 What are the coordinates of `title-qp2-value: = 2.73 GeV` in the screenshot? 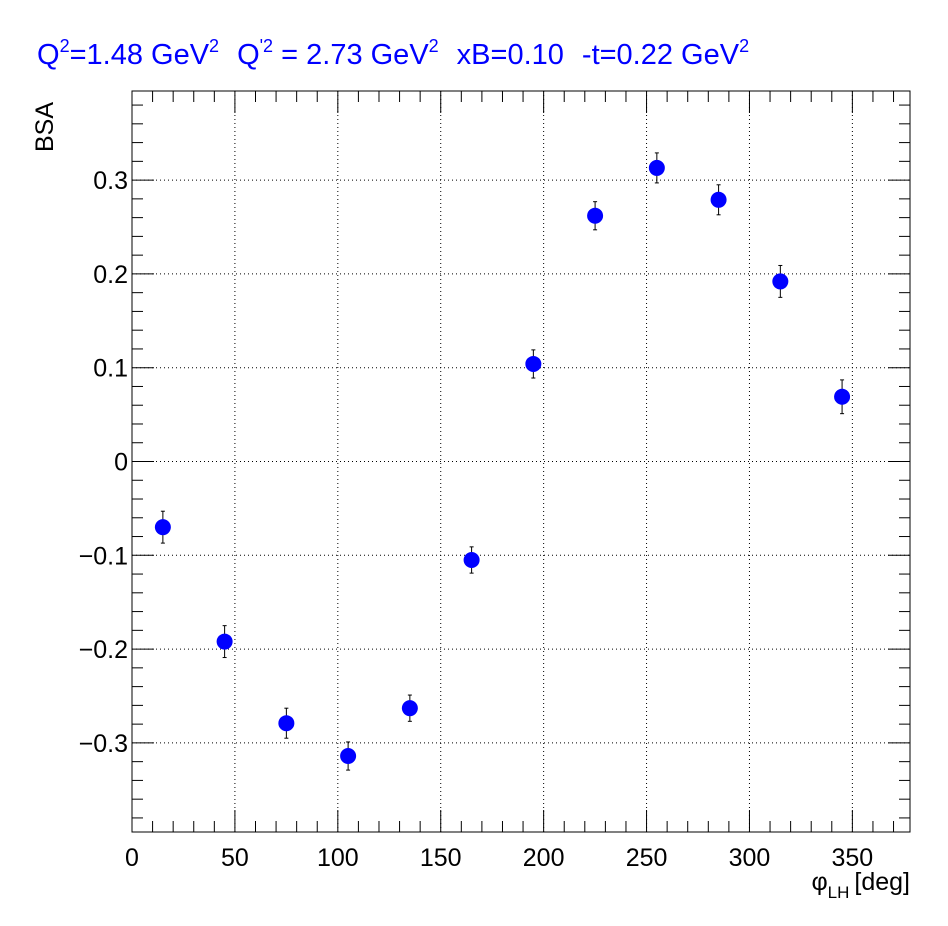 It's located at (351, 55).